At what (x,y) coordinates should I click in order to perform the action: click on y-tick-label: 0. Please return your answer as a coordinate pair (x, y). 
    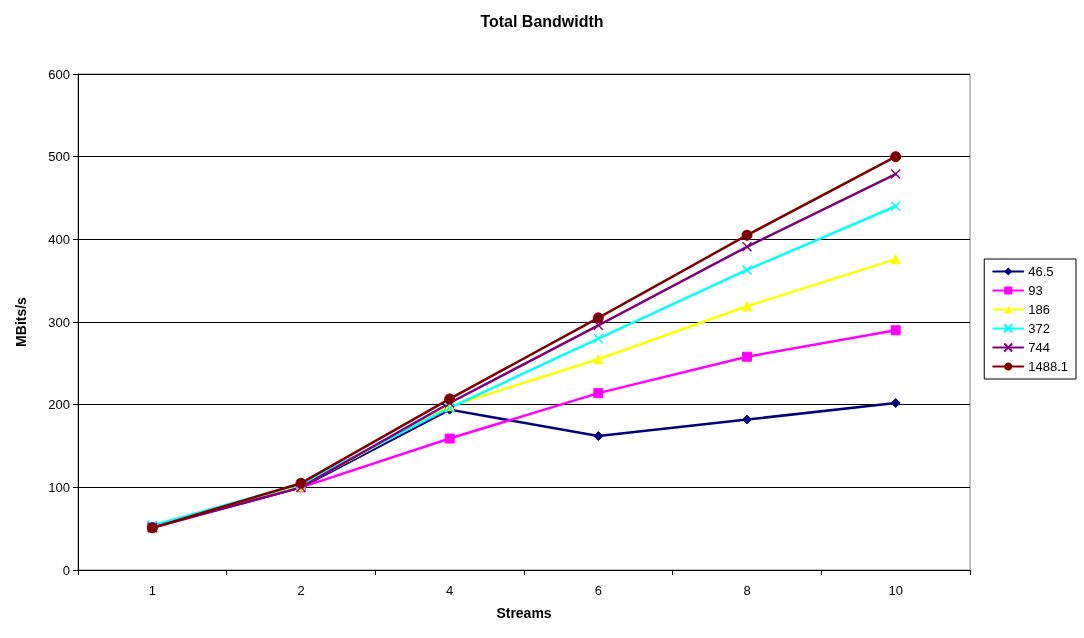
    Looking at the image, I should click on (66, 570).